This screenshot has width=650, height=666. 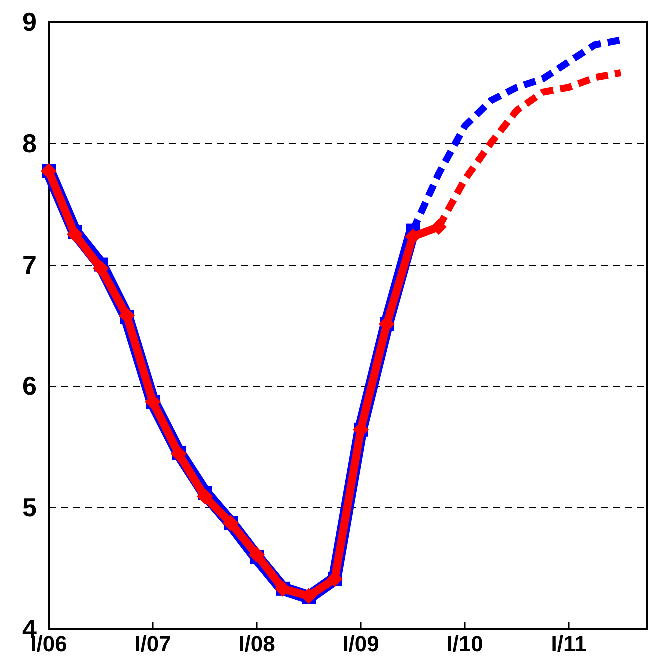 What do you see at coordinates (29, 22) in the screenshot?
I see `y-tick-label: 9` at bounding box center [29, 22].